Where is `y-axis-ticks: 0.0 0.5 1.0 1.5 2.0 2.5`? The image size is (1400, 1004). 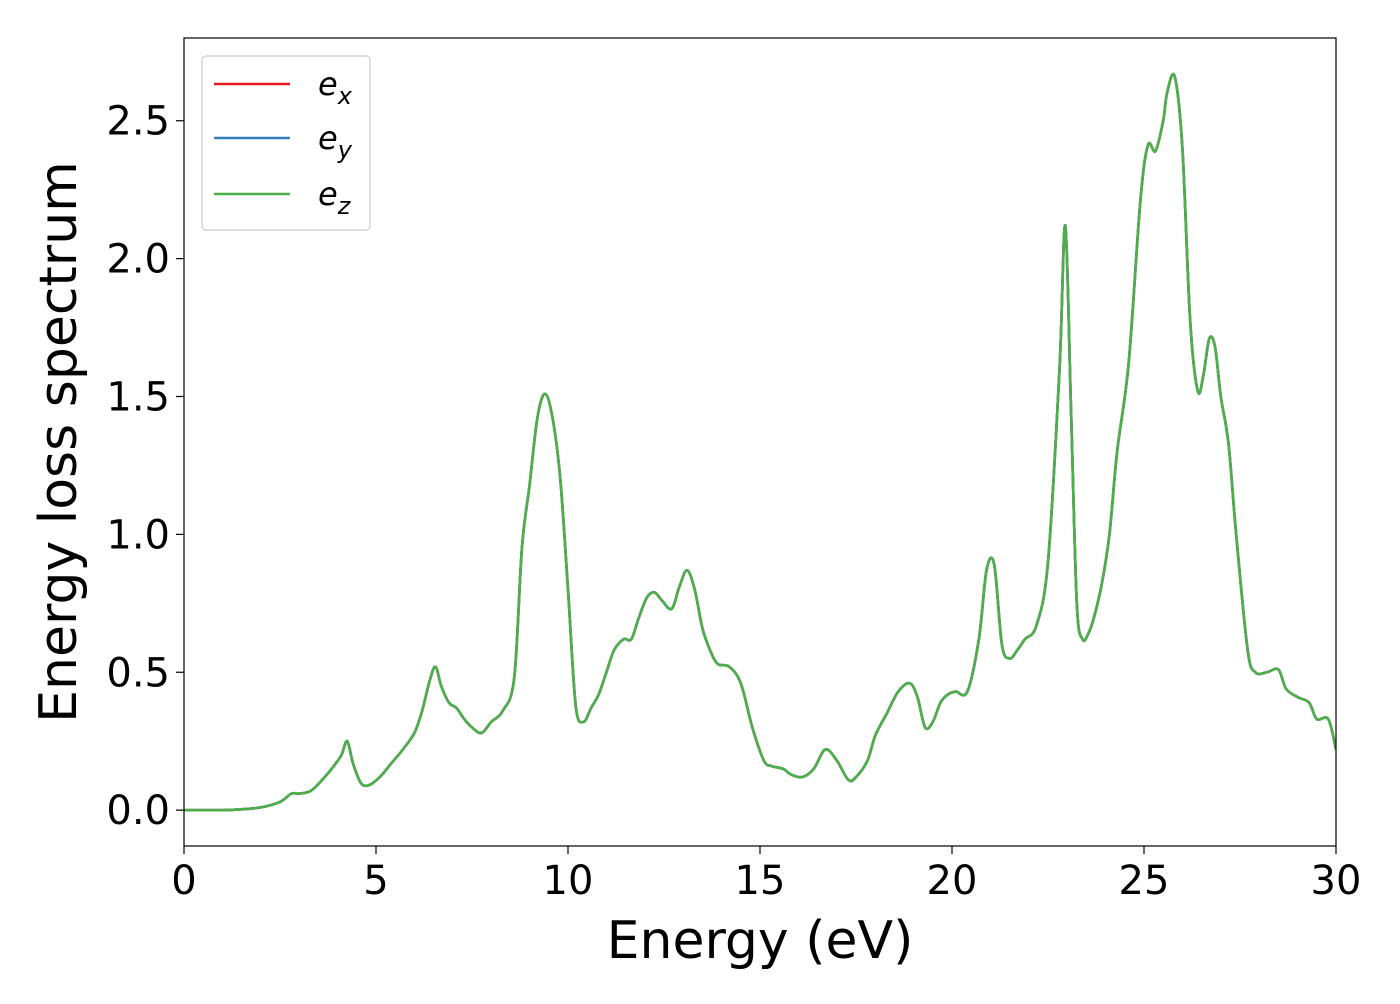 y-axis-ticks: 0.0 0.5 1.0 1.5 2.0 2.5 is located at coordinates (145, 466).